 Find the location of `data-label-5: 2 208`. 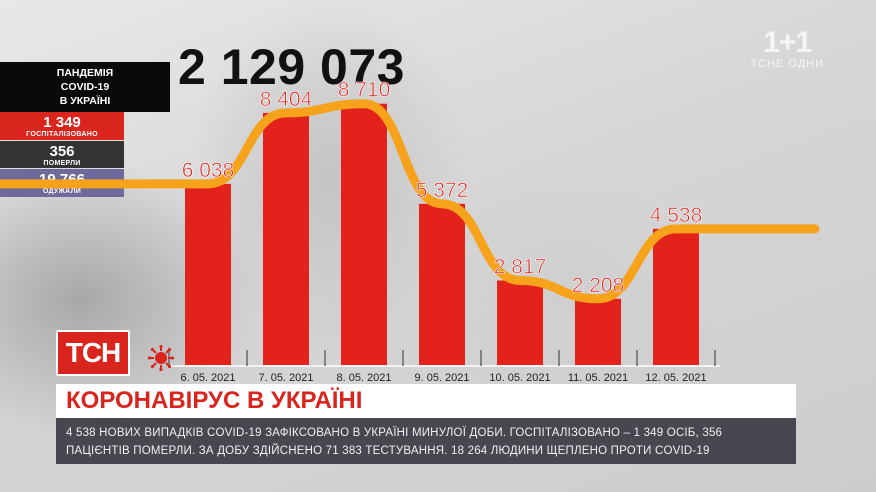

data-label-5: 2 208 is located at coordinates (598, 285).